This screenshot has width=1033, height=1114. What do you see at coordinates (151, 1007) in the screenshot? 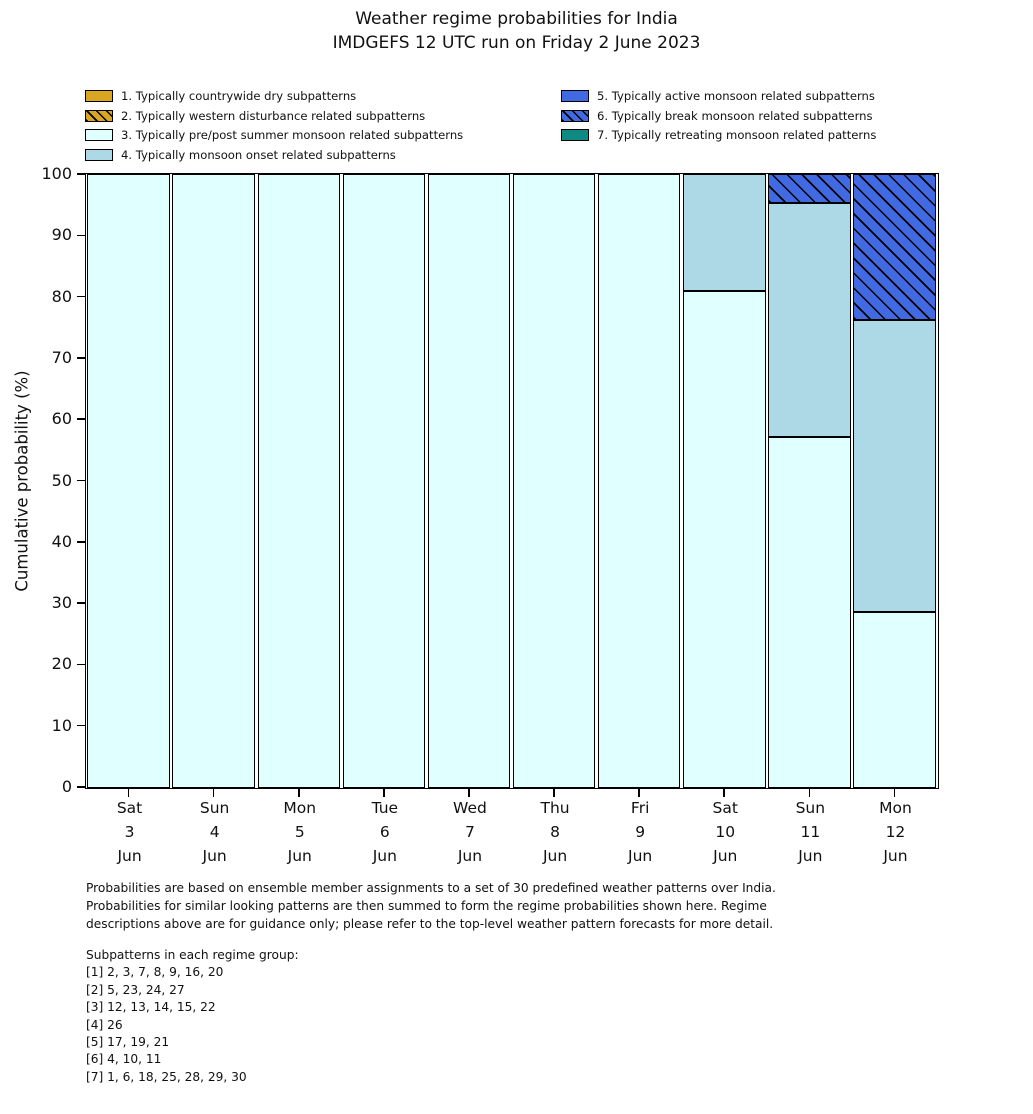
I see `subpattern-line: [3] 12, 13, 14, 15, 22` at bounding box center [151, 1007].